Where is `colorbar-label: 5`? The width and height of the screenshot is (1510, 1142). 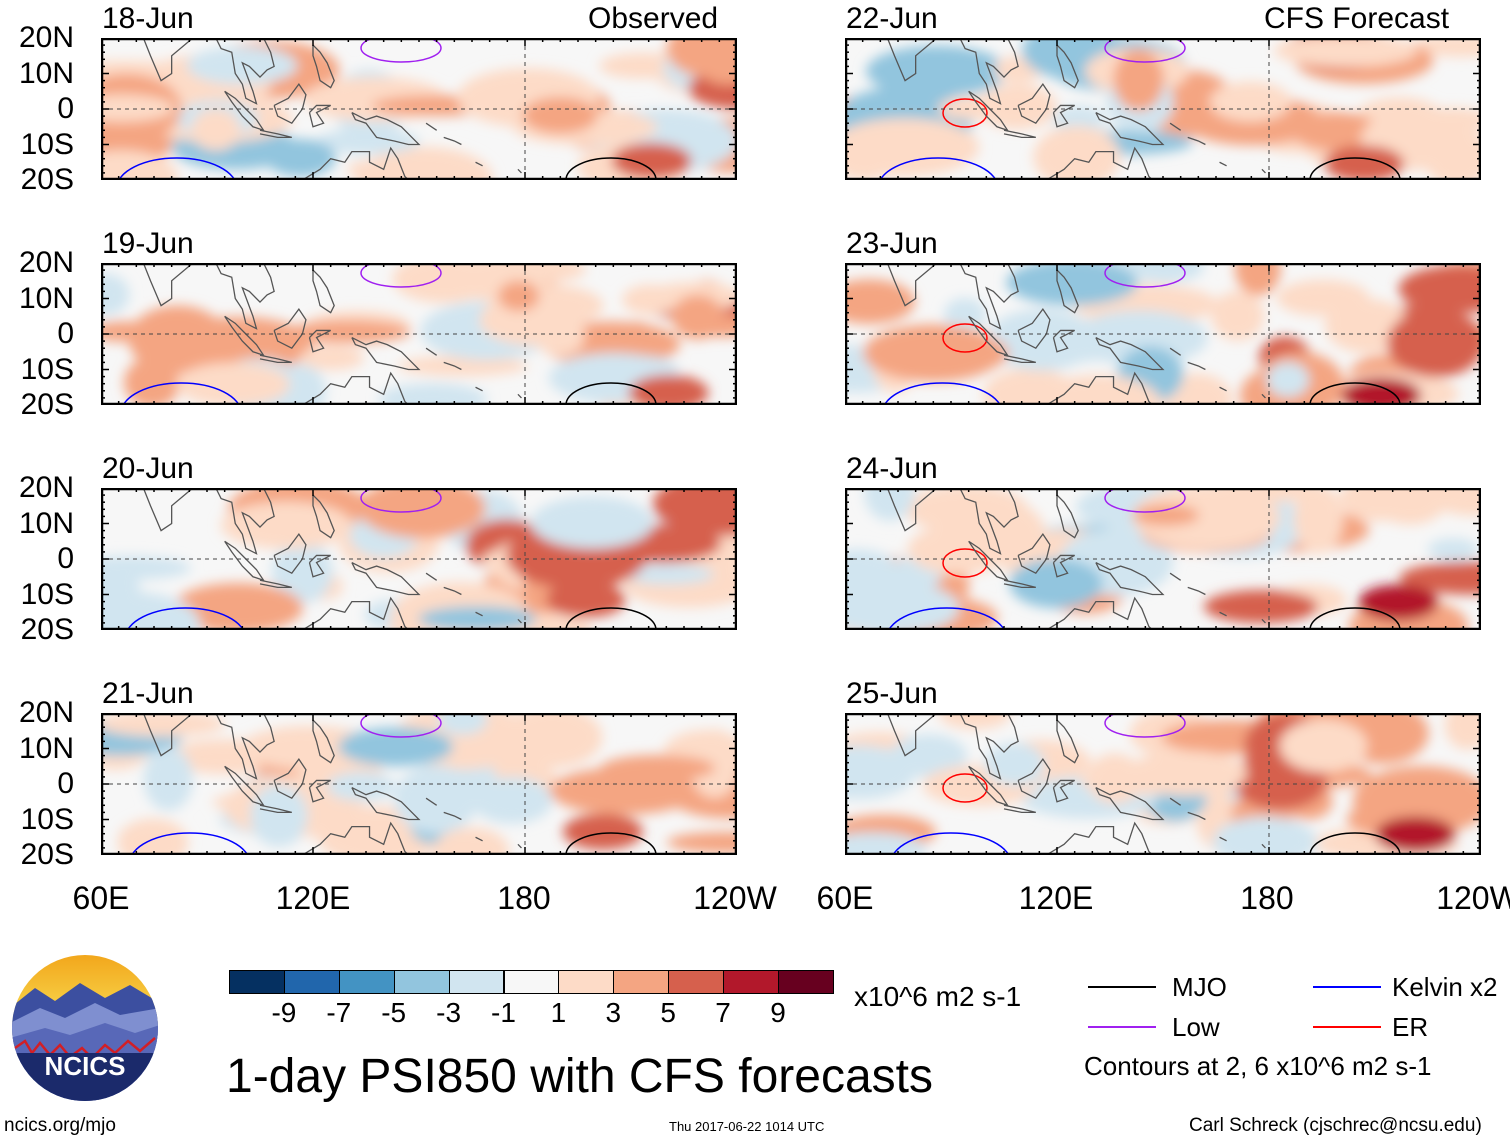 colorbar-label: 5 is located at coordinates (668, 1012).